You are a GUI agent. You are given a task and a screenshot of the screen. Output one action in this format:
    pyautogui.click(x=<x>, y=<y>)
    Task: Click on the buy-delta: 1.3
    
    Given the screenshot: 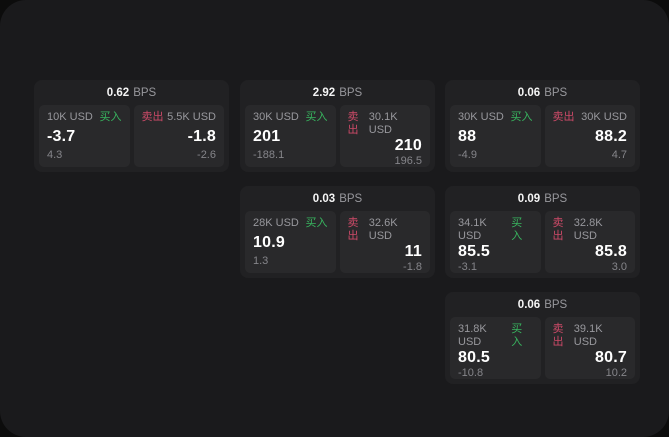 What is the action you would take?
    pyautogui.click(x=261, y=261)
    